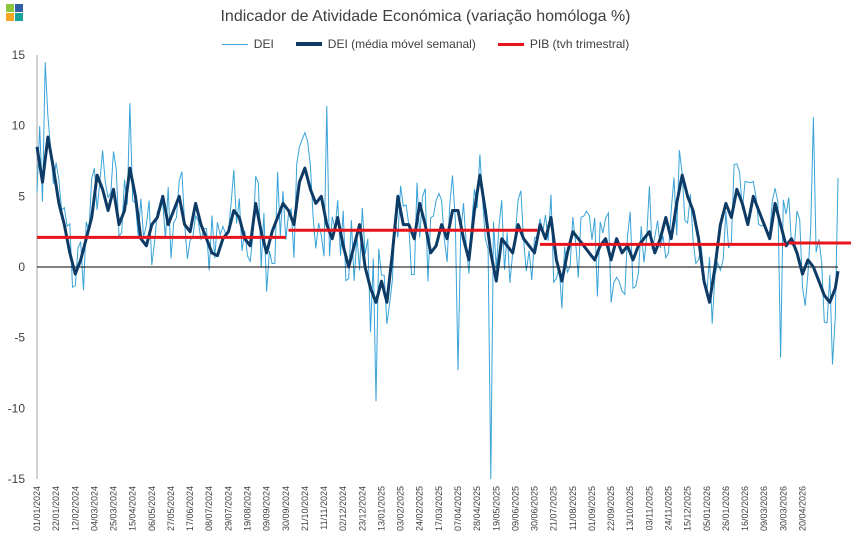 This screenshot has height=558, width=851. What do you see at coordinates (114, 508) in the screenshot?
I see `x-tick-label: 25/03/2024` at bounding box center [114, 508].